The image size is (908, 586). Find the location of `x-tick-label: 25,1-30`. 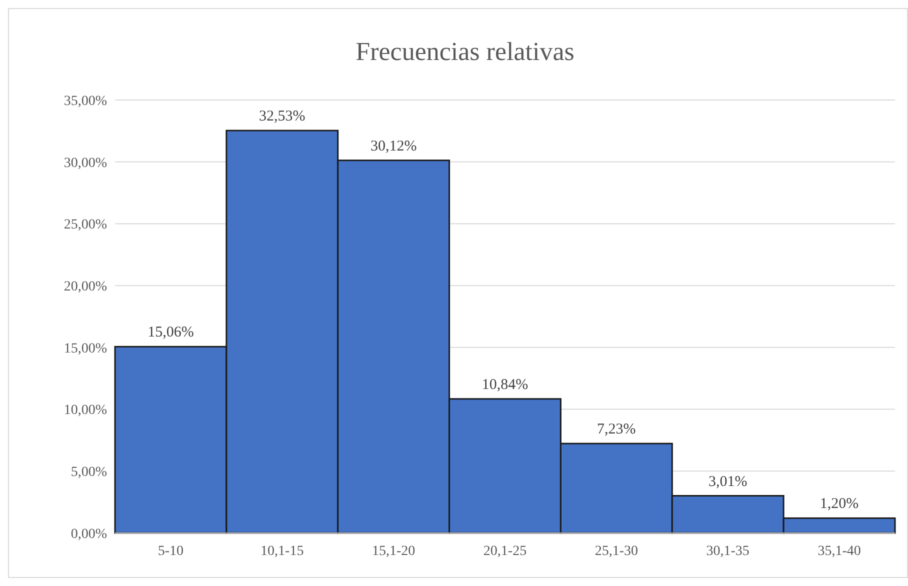

x-tick-label: 25,1-30 is located at coordinates (616, 551).